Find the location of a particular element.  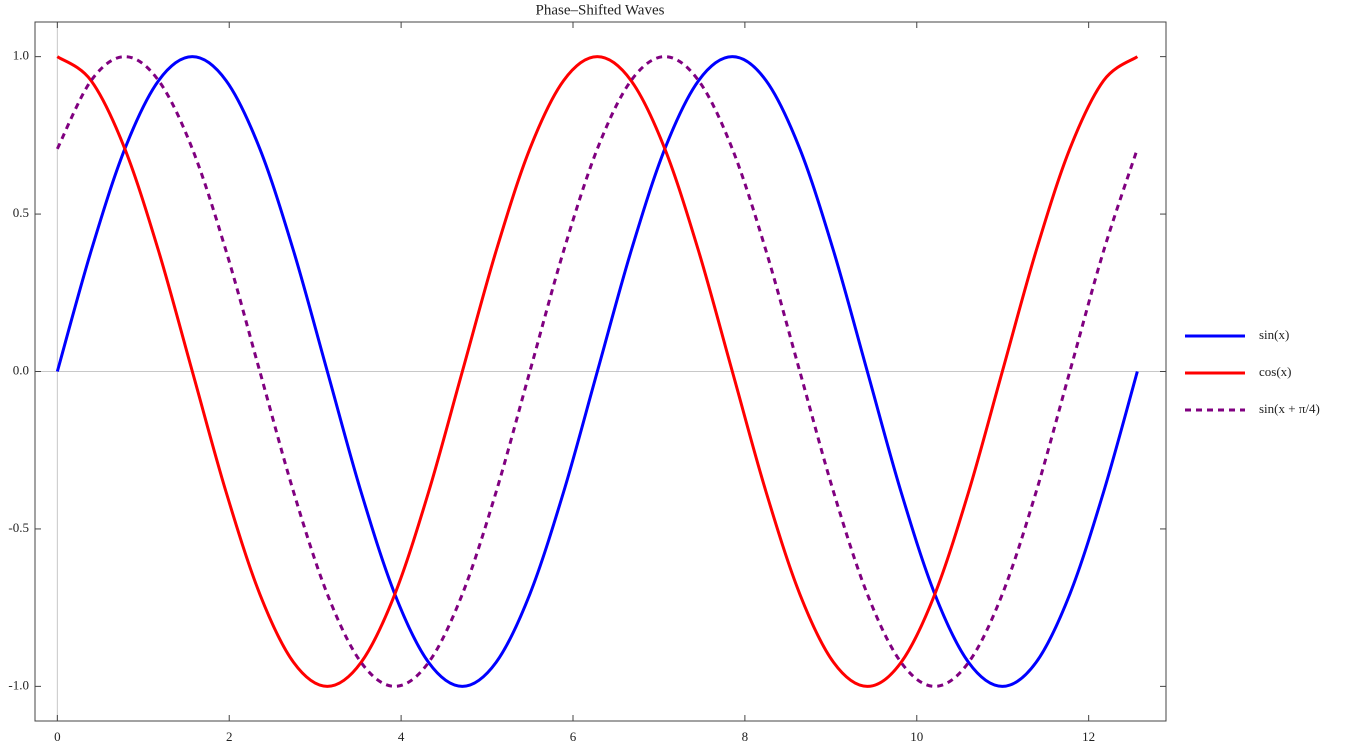

x-tick-label: 10 is located at coordinates (916, 736).